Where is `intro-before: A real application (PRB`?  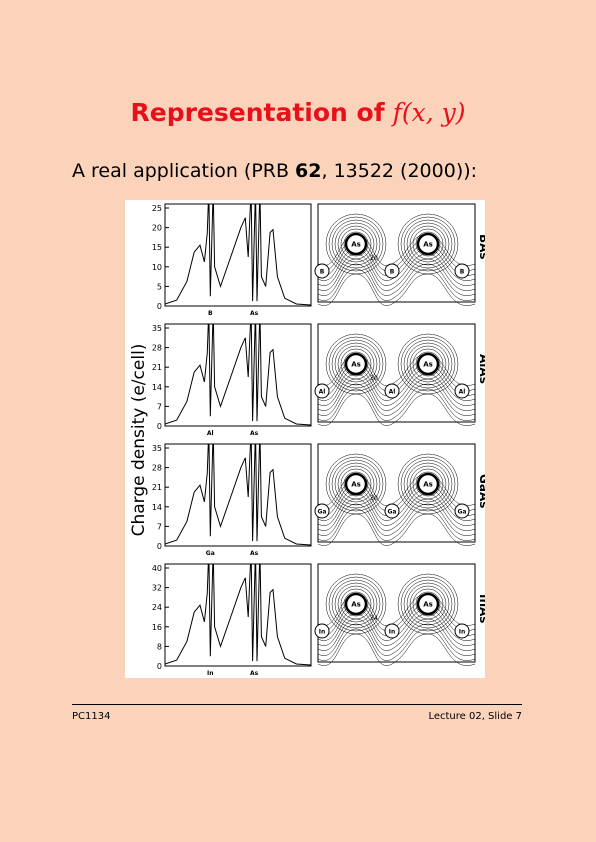
intro-before: A real application (PRB is located at coordinates (181, 171).